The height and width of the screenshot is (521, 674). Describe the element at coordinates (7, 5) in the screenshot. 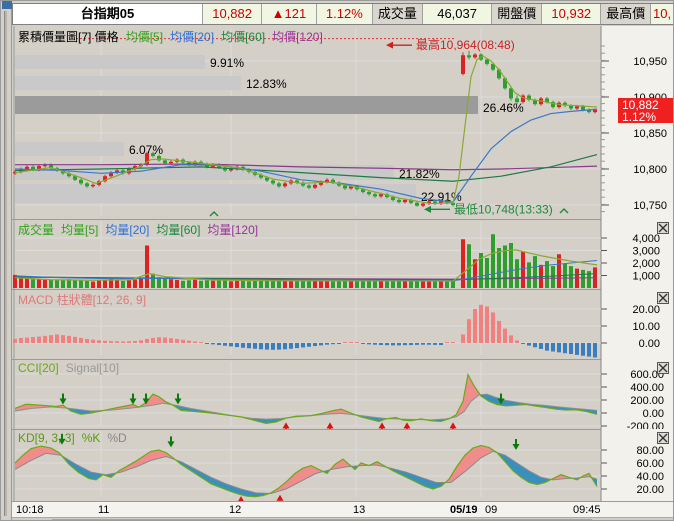

I see `window-corner-fragment` at that location.